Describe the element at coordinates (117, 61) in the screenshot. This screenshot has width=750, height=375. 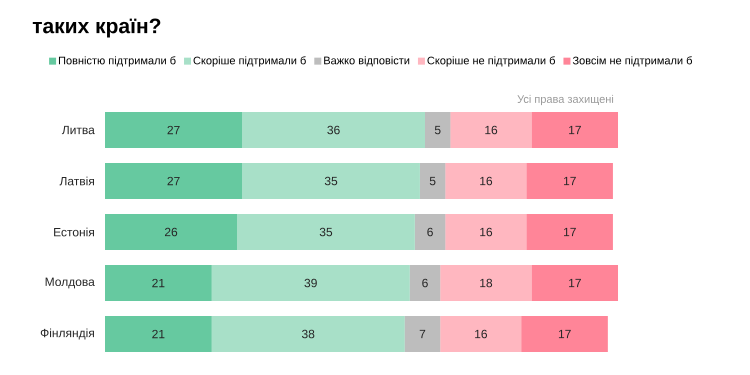
I see `legend-label: Повністю підтримали б` at that location.